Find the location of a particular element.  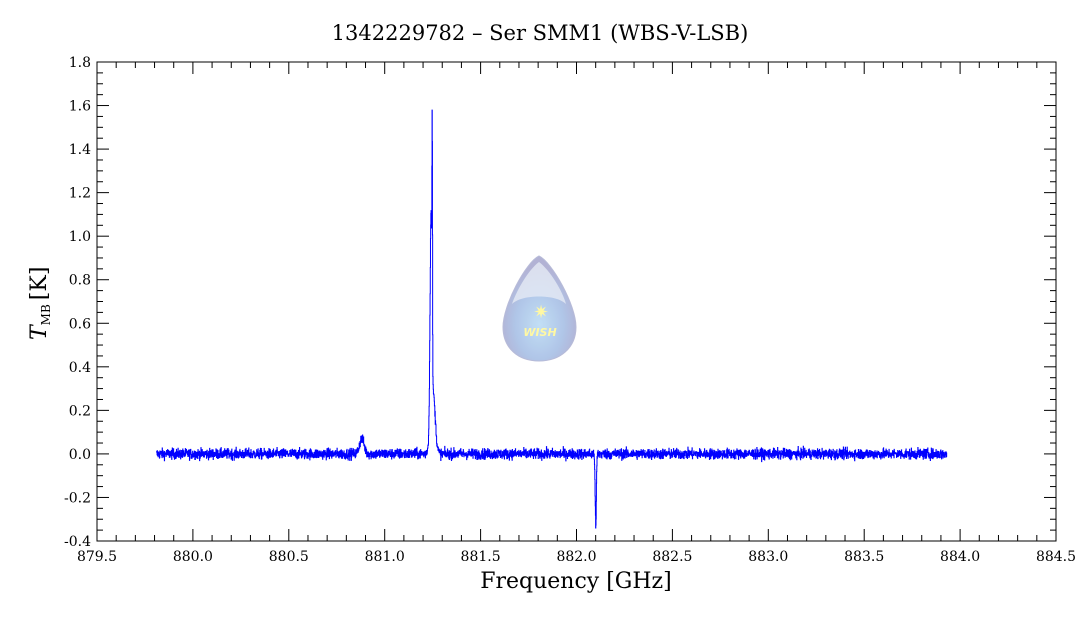

x-tick-label: 880.0 is located at coordinates (193, 557).